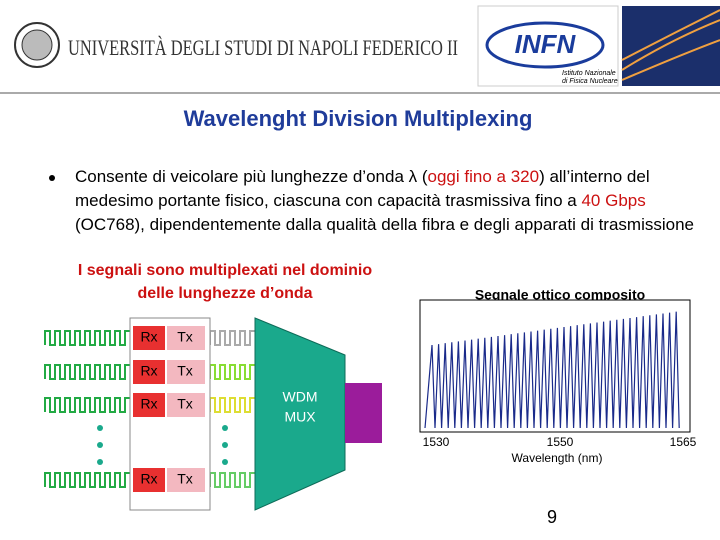 The width and height of the screenshot is (720, 540). Describe the element at coordinates (225, 293) in the screenshot. I see `note: delle lunghezze d’onda` at that location.